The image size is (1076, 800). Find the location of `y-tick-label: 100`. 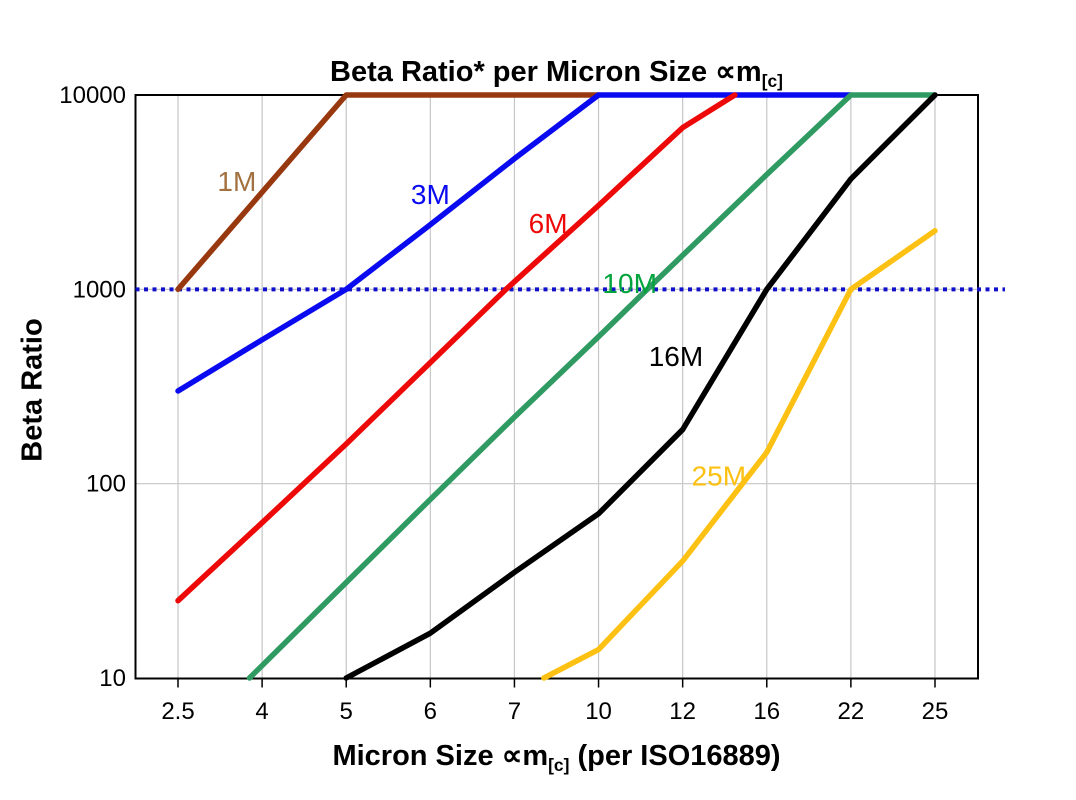

y-tick-label: 100 is located at coordinates (106, 484).